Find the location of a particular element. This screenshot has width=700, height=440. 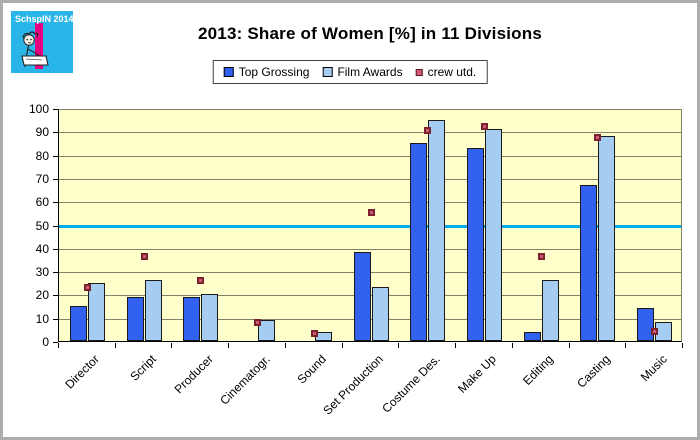

y-axis-label-50: 50 is located at coordinates (42, 225).